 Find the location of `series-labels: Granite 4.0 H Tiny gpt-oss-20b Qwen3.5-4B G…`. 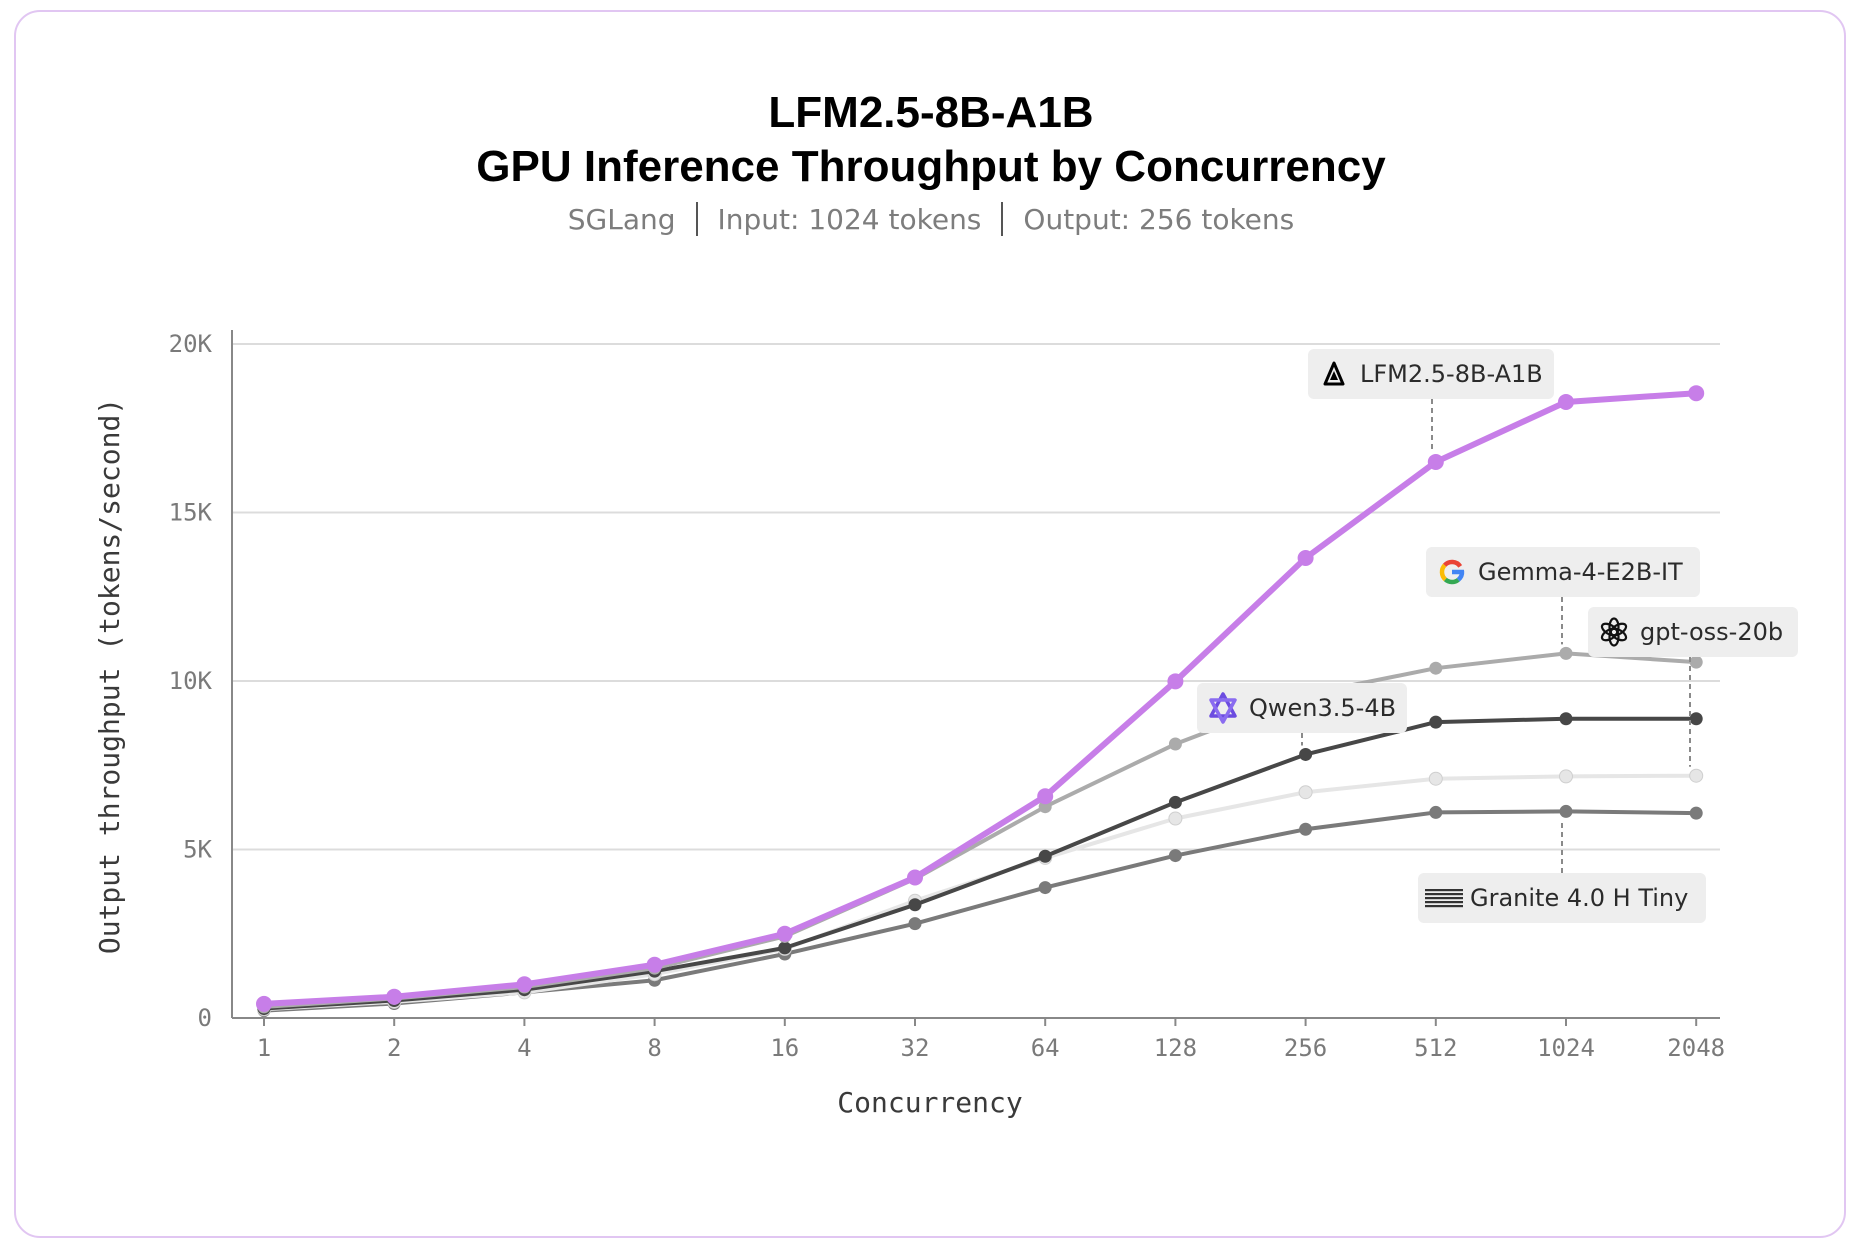

series-labels: Granite 4.0 H Tiny gpt-oss-20b Qwen3.5-4B G… is located at coordinates (1497, 636).